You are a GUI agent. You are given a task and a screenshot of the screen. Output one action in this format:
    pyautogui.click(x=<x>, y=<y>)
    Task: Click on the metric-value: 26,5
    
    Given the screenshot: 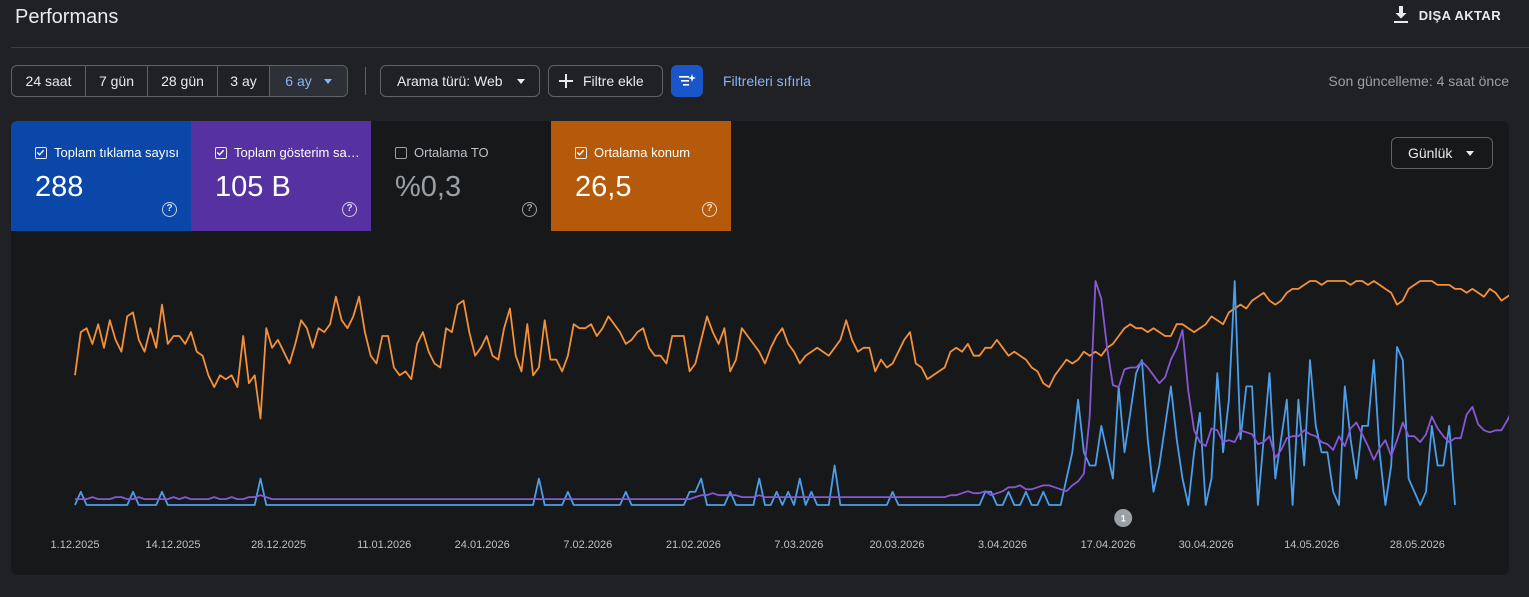 What is the action you would take?
    pyautogui.click(x=603, y=187)
    